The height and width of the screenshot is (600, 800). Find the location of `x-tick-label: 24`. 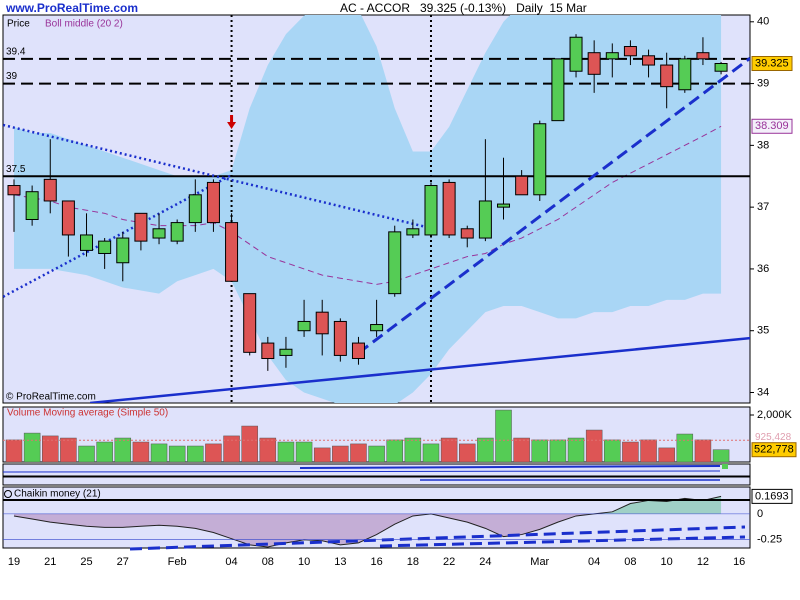

x-tick-label: 24 is located at coordinates (485, 562).